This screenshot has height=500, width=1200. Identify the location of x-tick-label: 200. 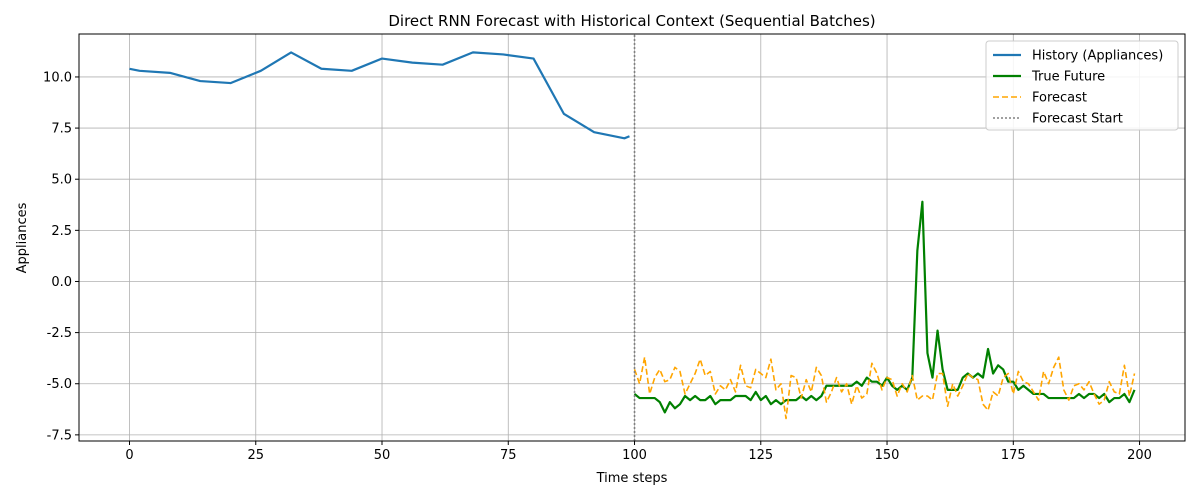
(1139, 455).